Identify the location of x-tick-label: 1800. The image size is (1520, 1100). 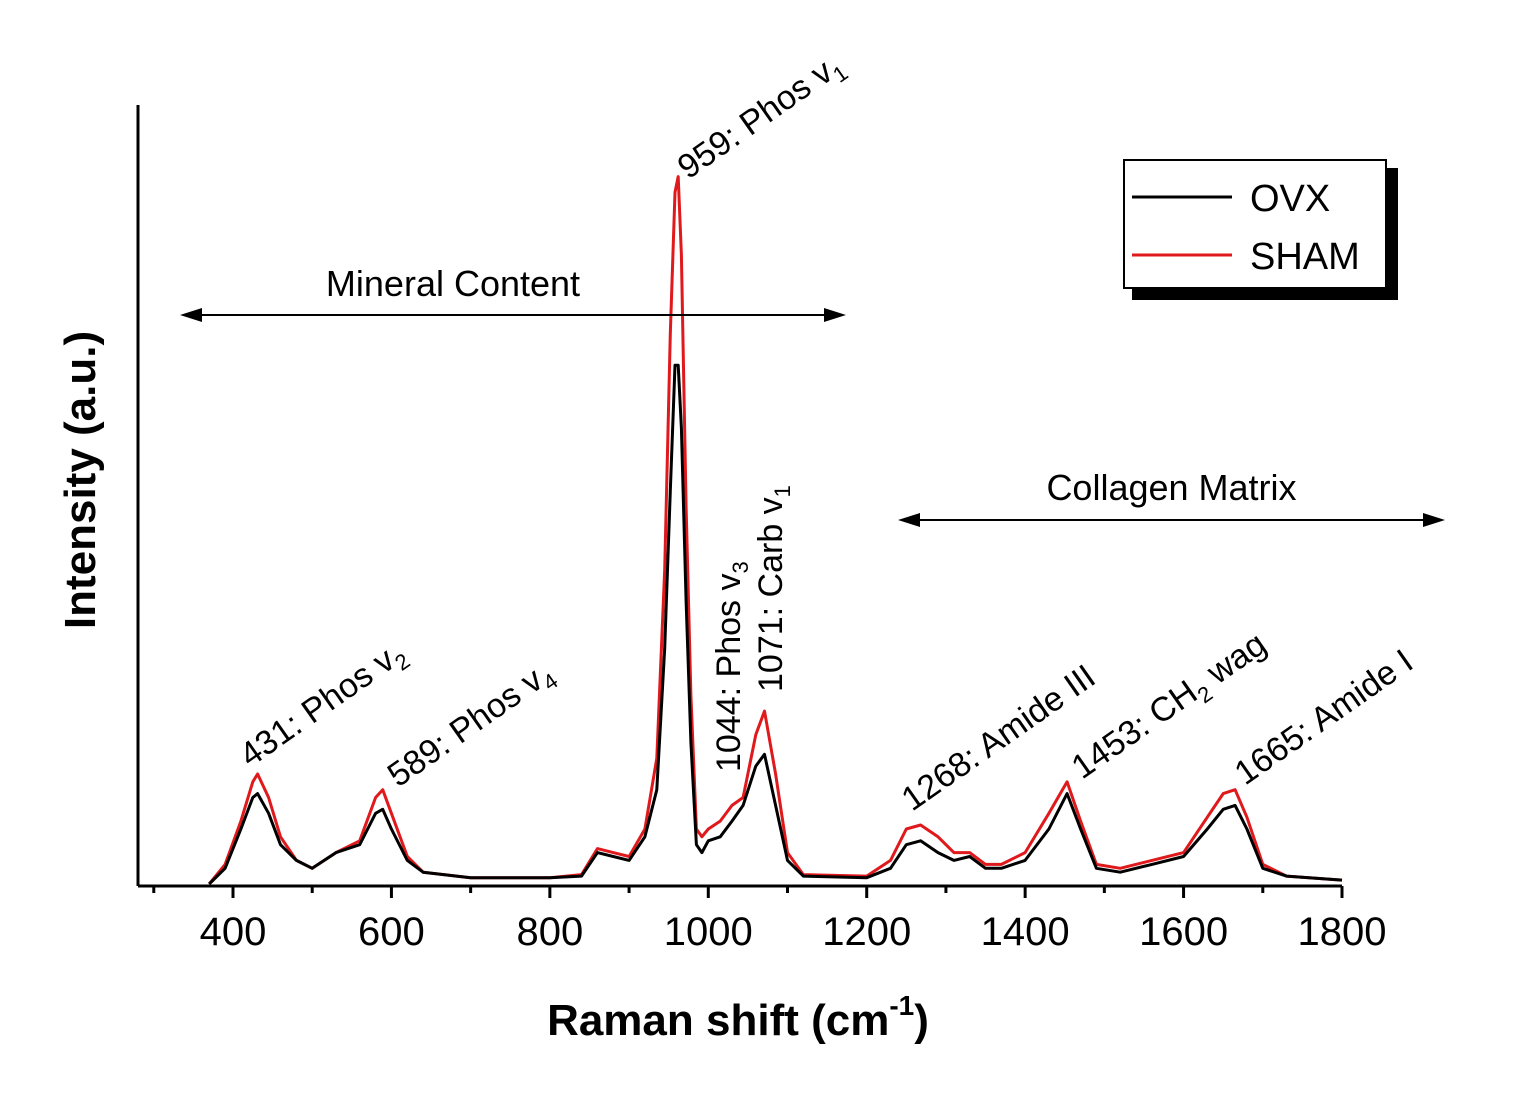
(1342, 932).